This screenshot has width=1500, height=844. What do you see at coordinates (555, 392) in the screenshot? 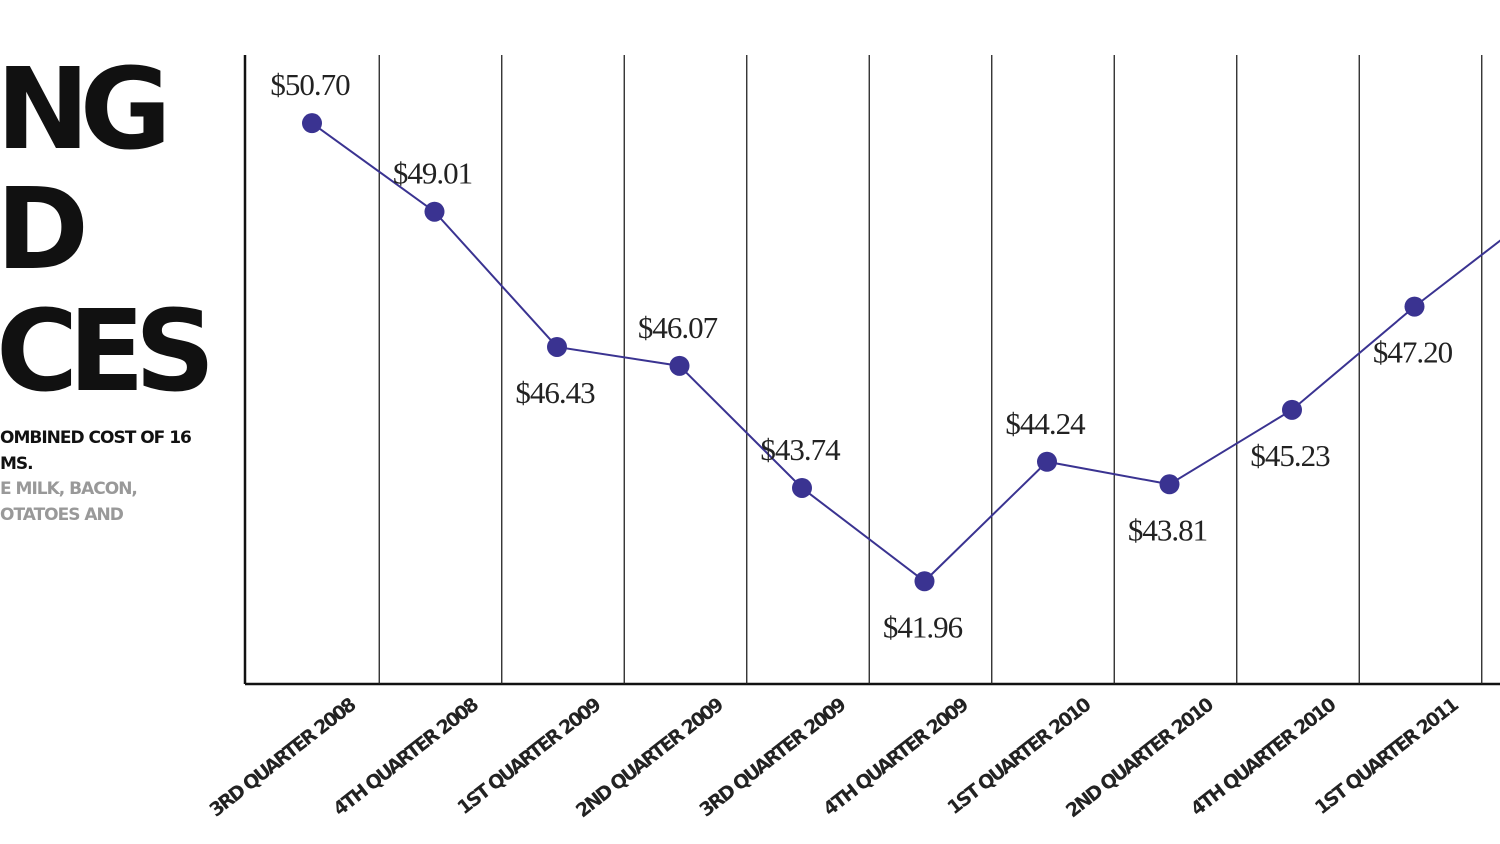
I see `value-label: $46.43` at bounding box center [555, 392].